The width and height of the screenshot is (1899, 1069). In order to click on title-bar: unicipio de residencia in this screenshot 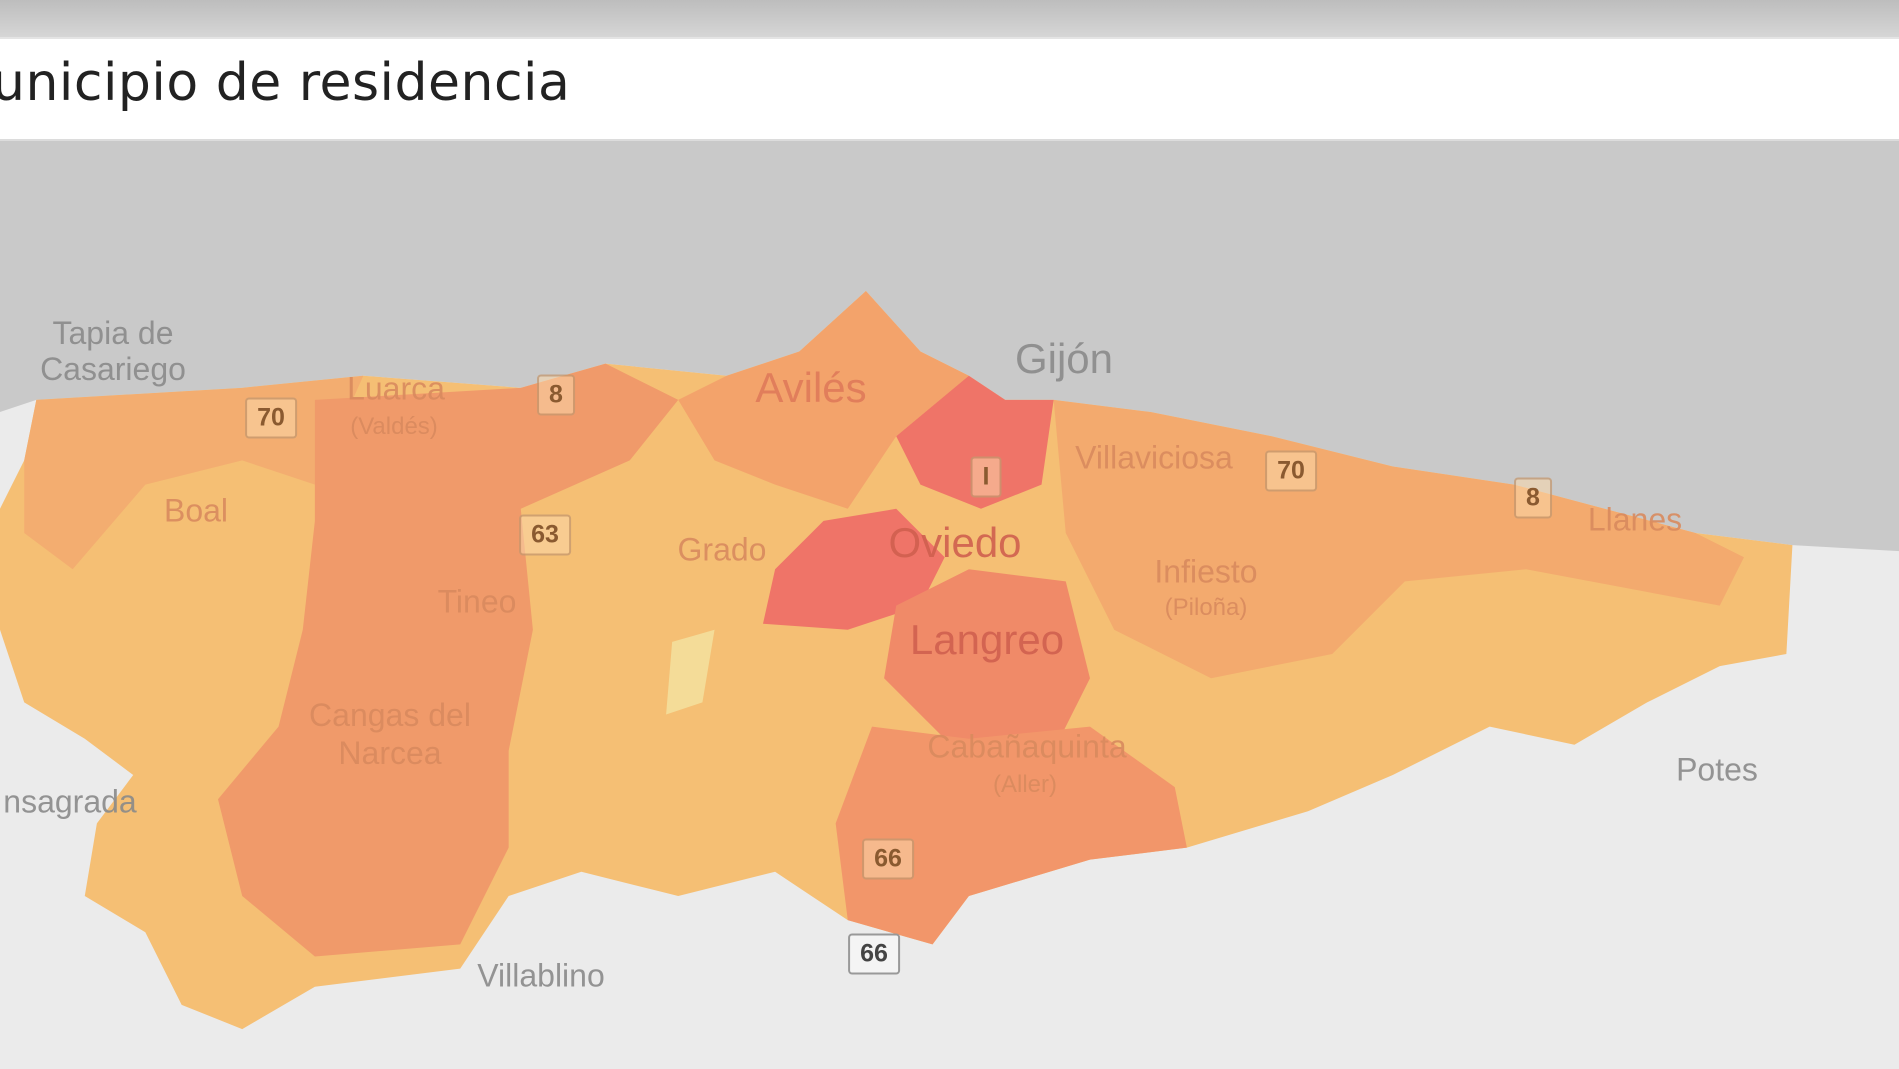, I will do `click(949, 90)`.